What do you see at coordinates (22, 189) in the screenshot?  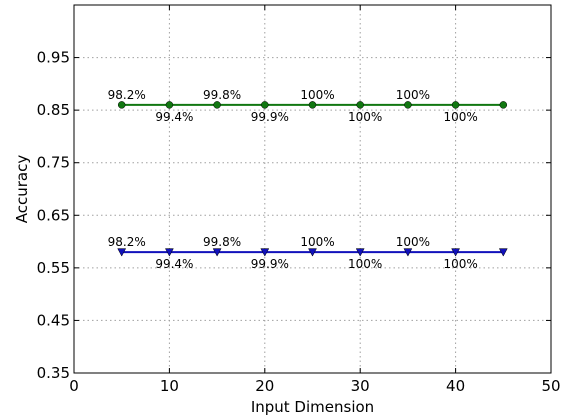 I see `y-axis-title: Accuracy` at bounding box center [22, 189].